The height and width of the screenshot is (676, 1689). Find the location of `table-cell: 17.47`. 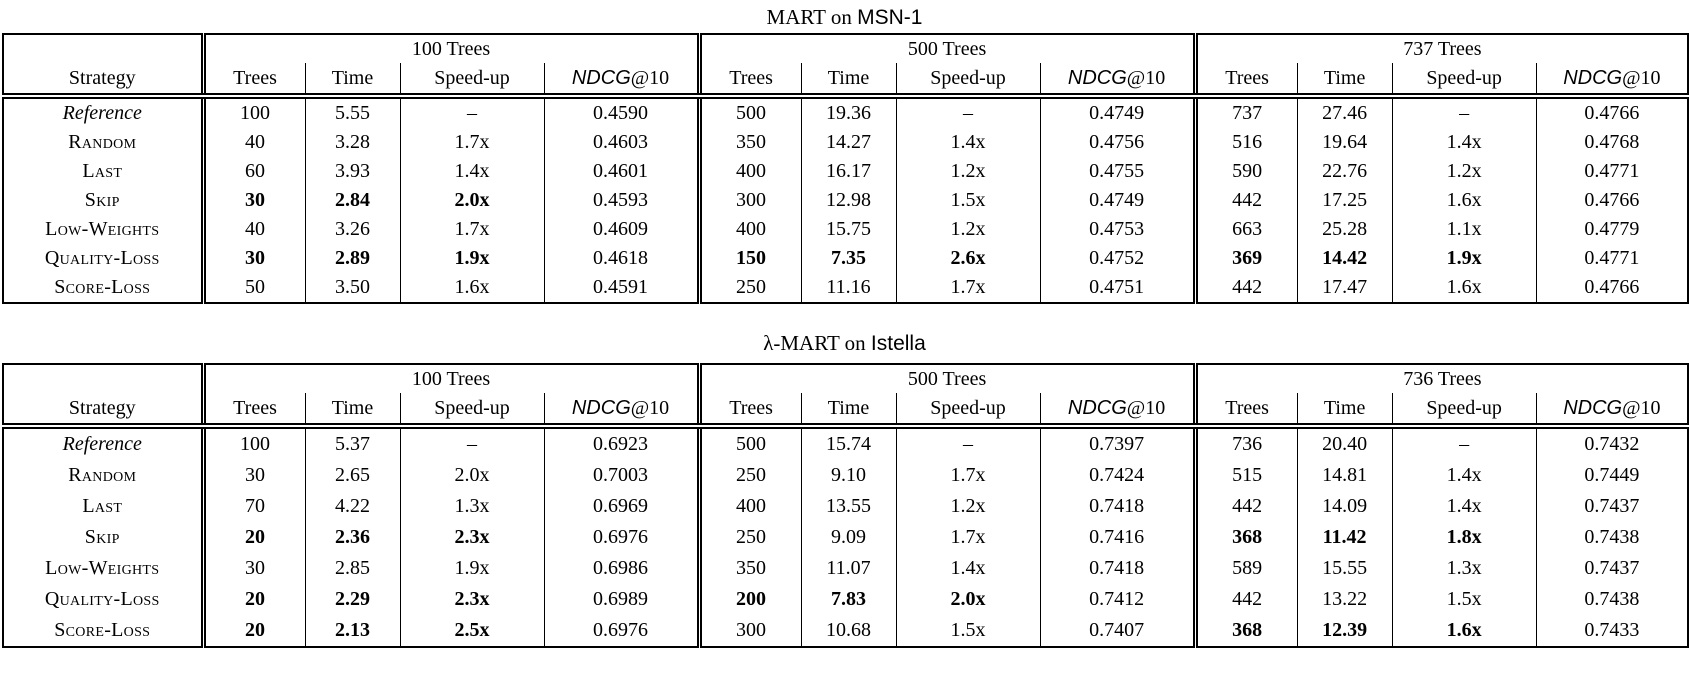

table-cell: 17.47 is located at coordinates (1344, 288).